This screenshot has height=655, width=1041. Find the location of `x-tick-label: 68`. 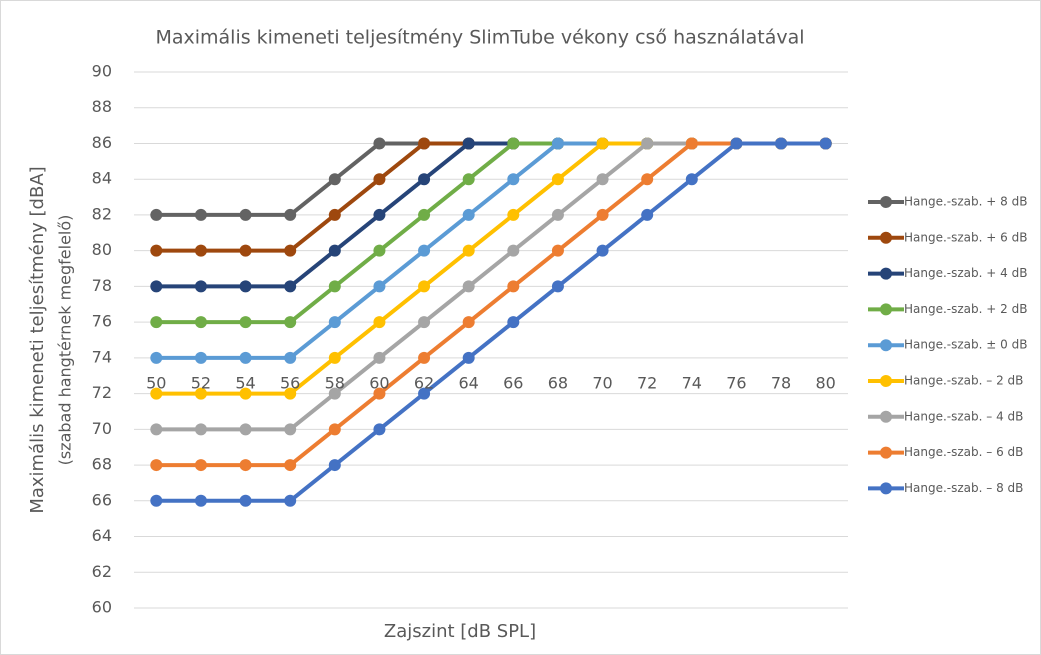

x-tick-label: 68 is located at coordinates (558, 383).